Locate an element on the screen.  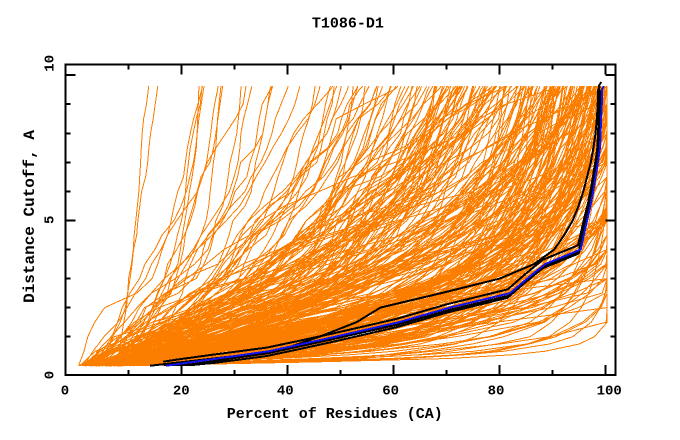
svg-text: 100 is located at coordinates (609, 392).